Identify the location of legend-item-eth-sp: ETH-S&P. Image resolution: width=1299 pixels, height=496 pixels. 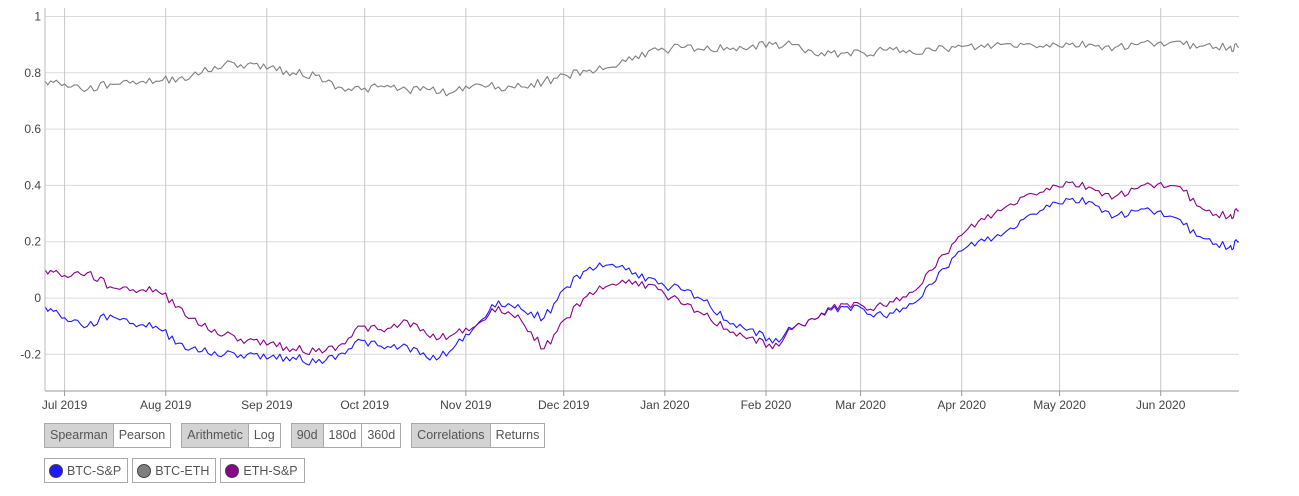
(262, 470).